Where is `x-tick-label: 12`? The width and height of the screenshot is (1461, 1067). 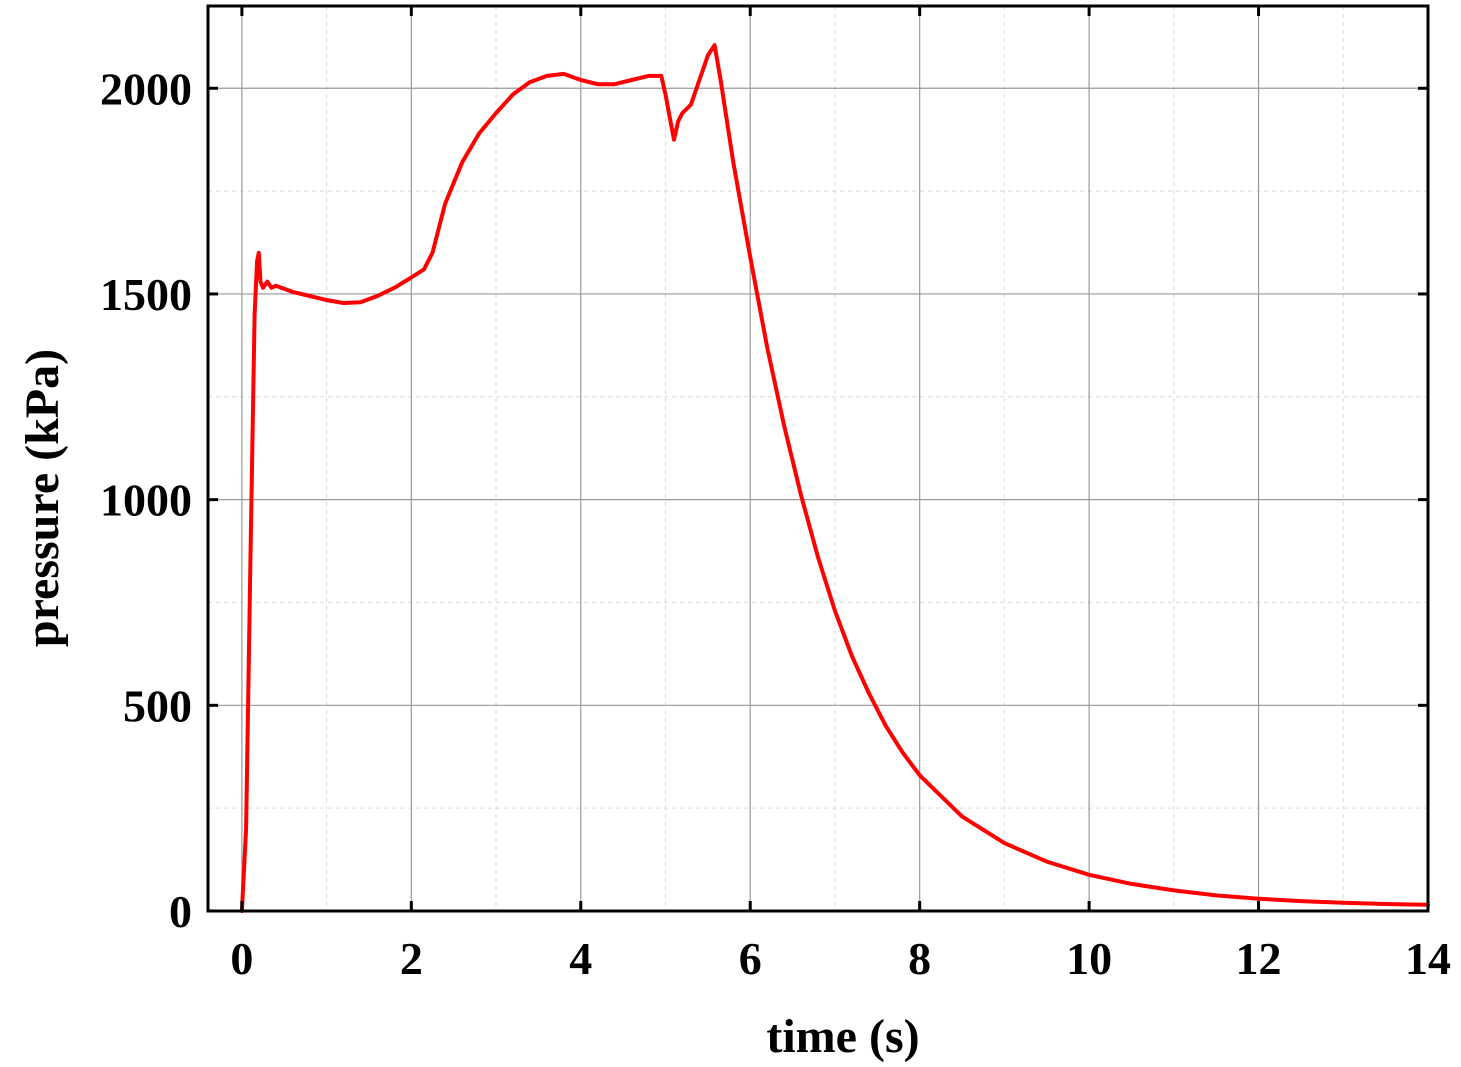 x-tick-label: 12 is located at coordinates (1259, 958).